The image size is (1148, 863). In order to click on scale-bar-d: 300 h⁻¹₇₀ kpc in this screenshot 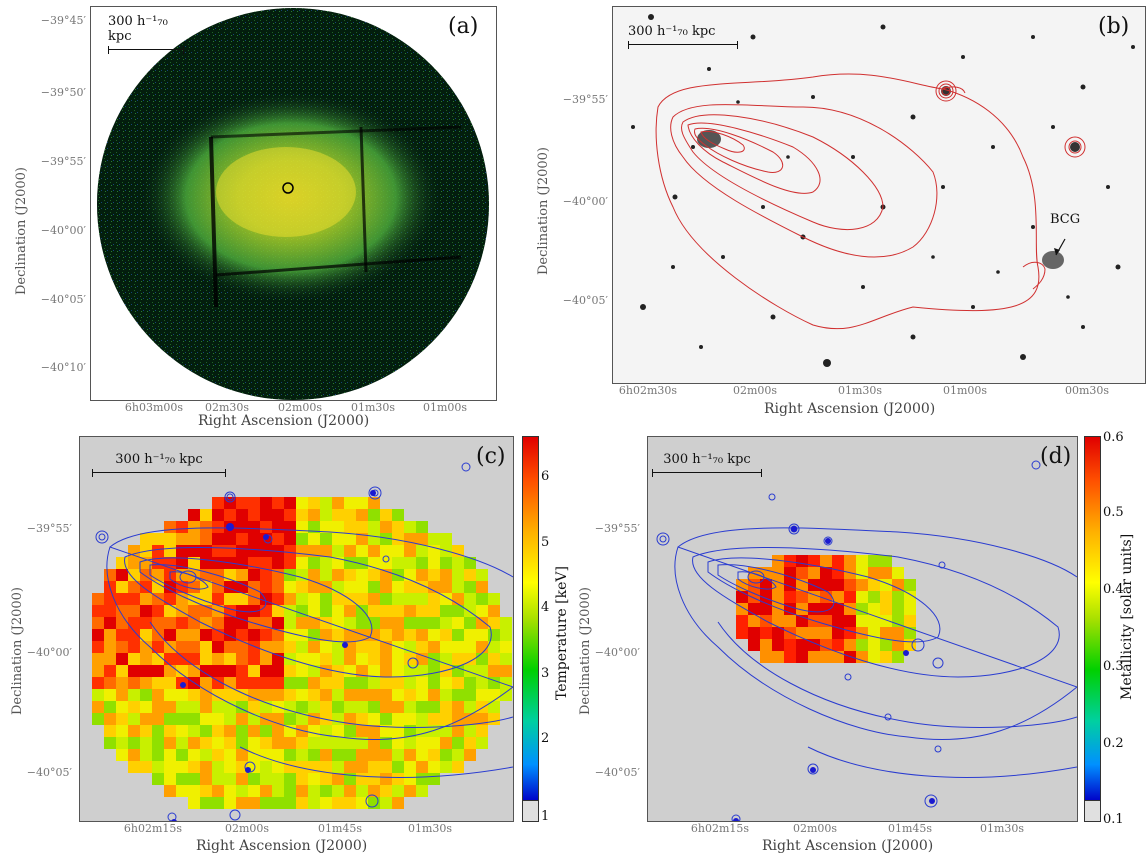, I will do `click(707, 464)`.